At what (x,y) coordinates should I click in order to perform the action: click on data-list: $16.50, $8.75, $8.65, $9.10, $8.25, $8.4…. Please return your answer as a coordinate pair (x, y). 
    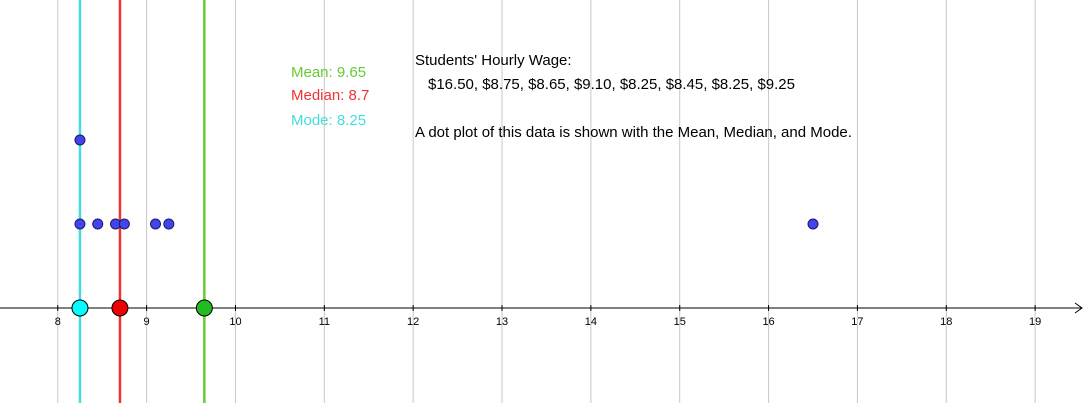
    Looking at the image, I should click on (611, 84).